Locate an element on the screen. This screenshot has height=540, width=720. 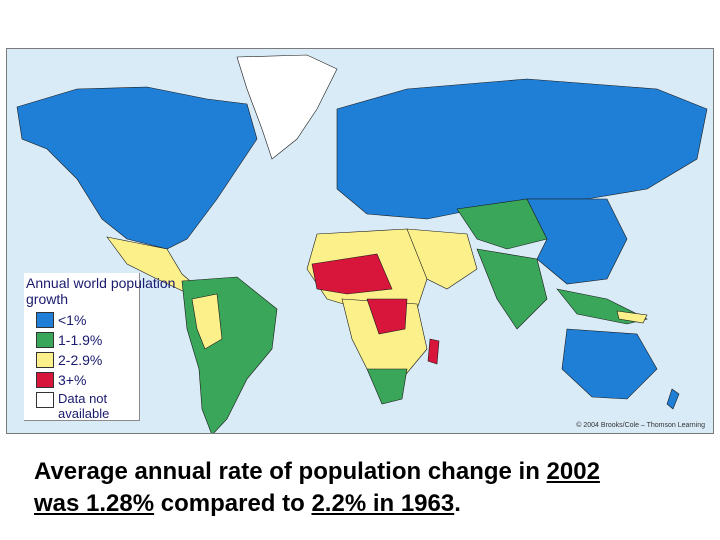
new-guinea is located at coordinates (632, 317).